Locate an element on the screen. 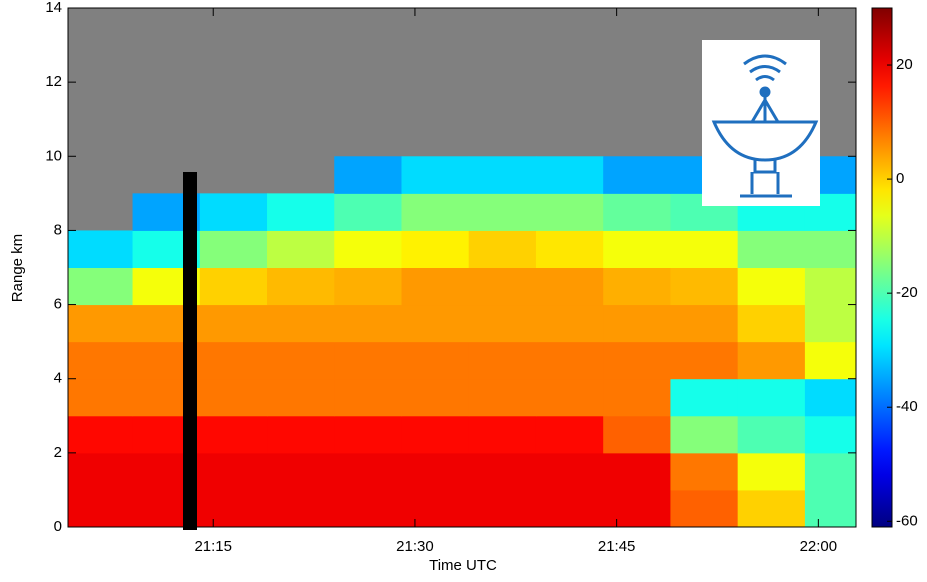  y-tick-label: 0 is located at coordinates (58, 526).